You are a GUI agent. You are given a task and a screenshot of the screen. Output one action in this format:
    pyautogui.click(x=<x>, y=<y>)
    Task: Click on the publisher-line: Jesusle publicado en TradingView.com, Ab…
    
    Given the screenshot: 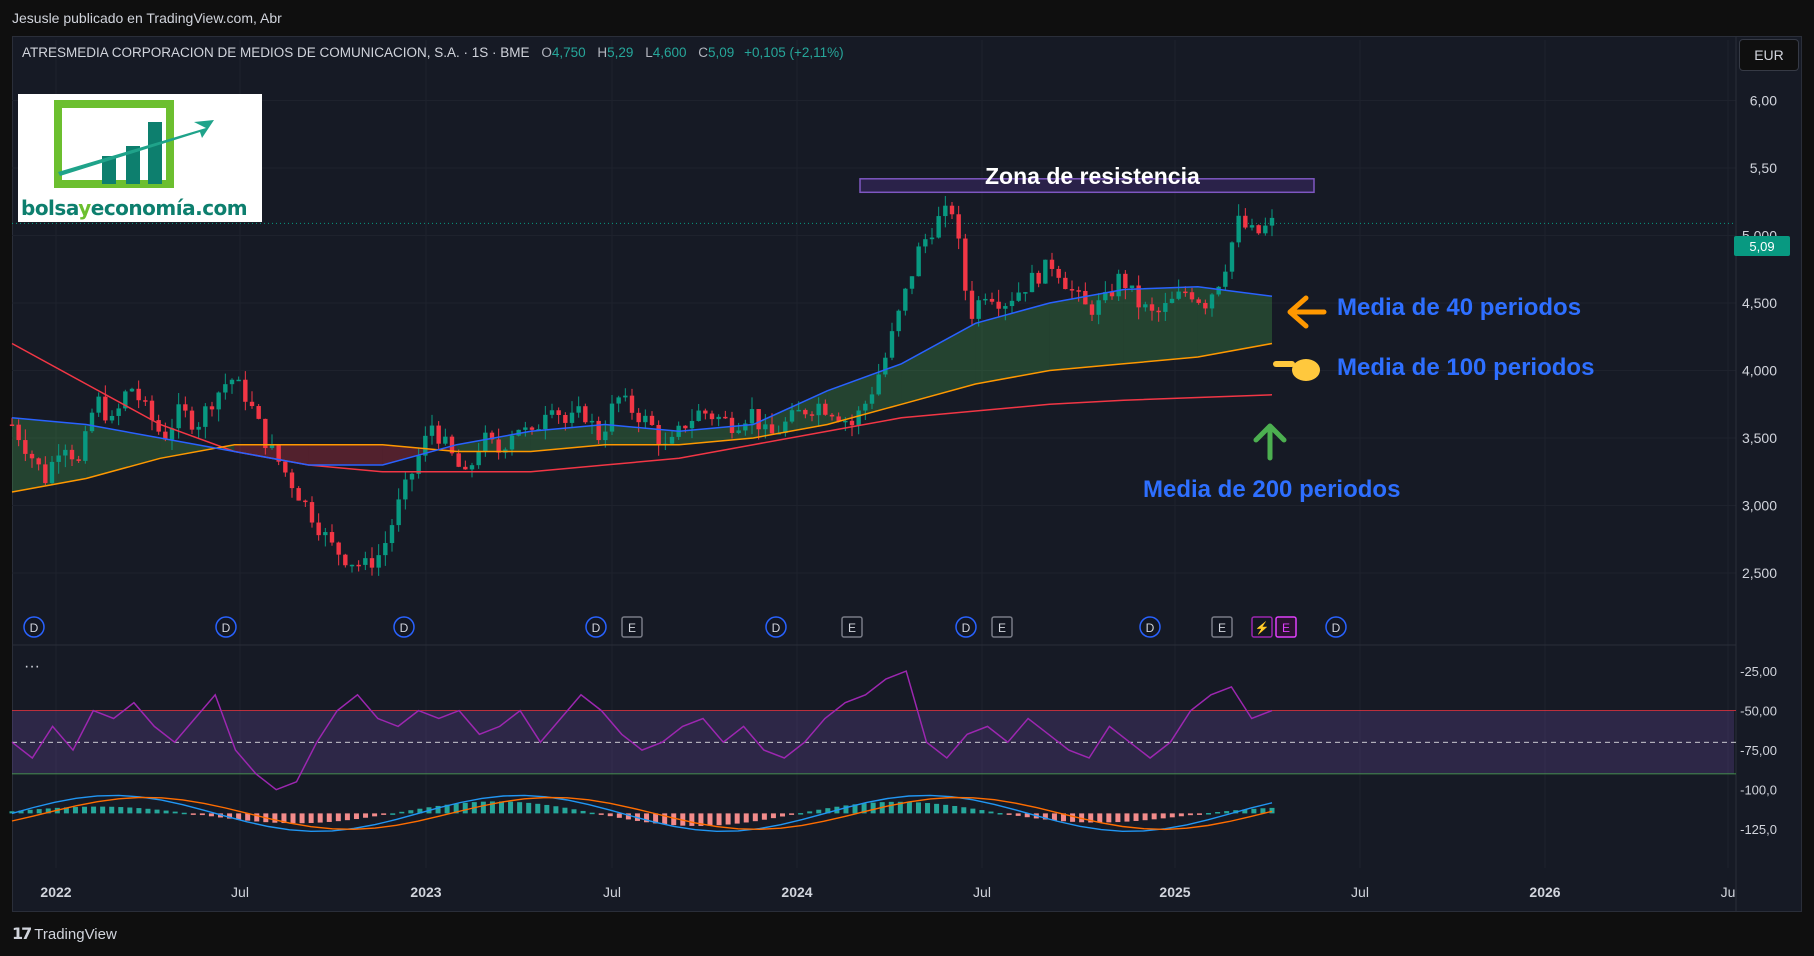 What is the action you would take?
    pyautogui.click(x=147, y=18)
    